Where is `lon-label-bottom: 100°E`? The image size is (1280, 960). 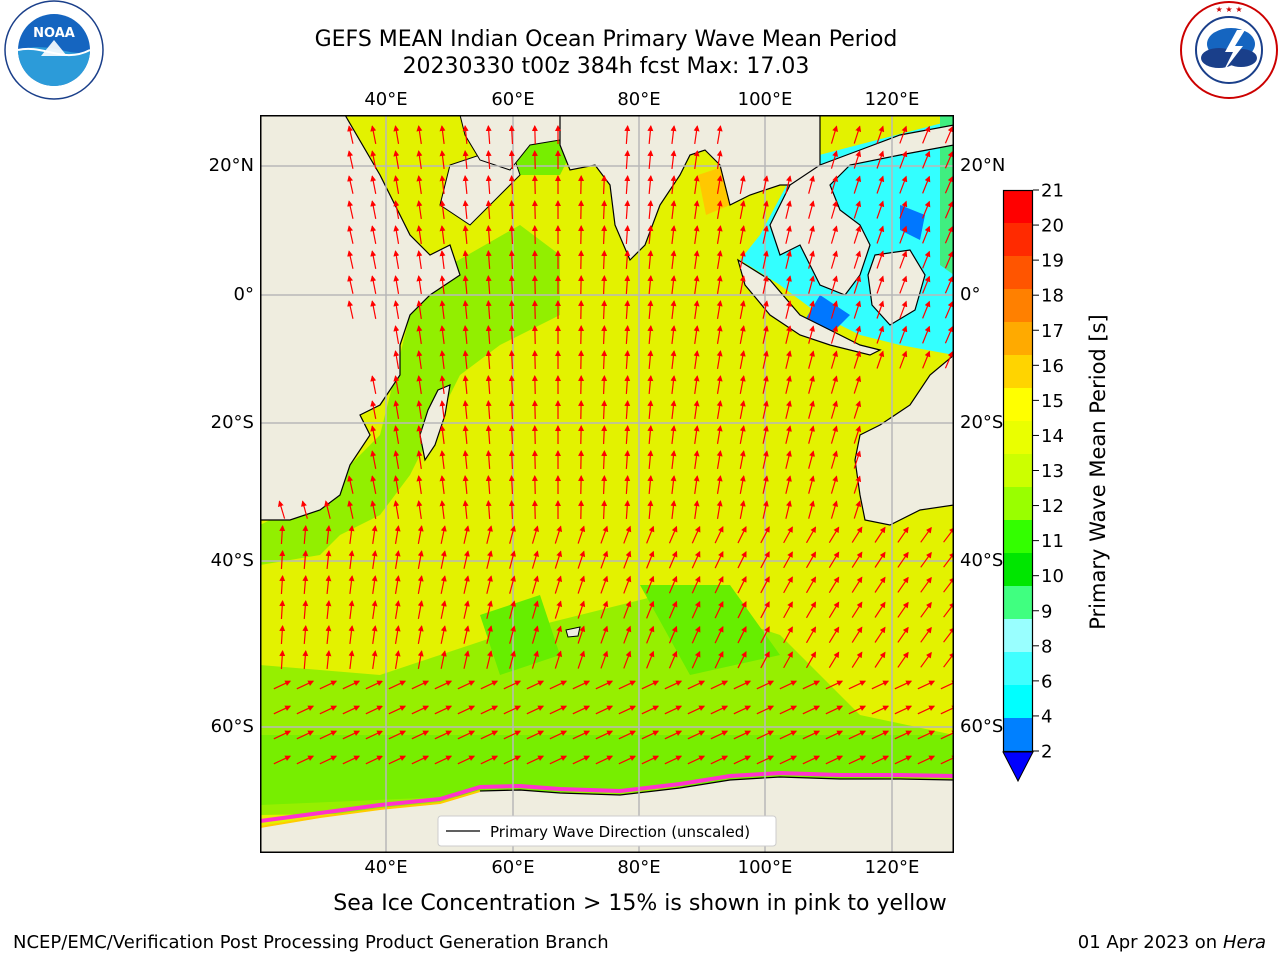
lon-label-bottom: 100°E is located at coordinates (765, 867).